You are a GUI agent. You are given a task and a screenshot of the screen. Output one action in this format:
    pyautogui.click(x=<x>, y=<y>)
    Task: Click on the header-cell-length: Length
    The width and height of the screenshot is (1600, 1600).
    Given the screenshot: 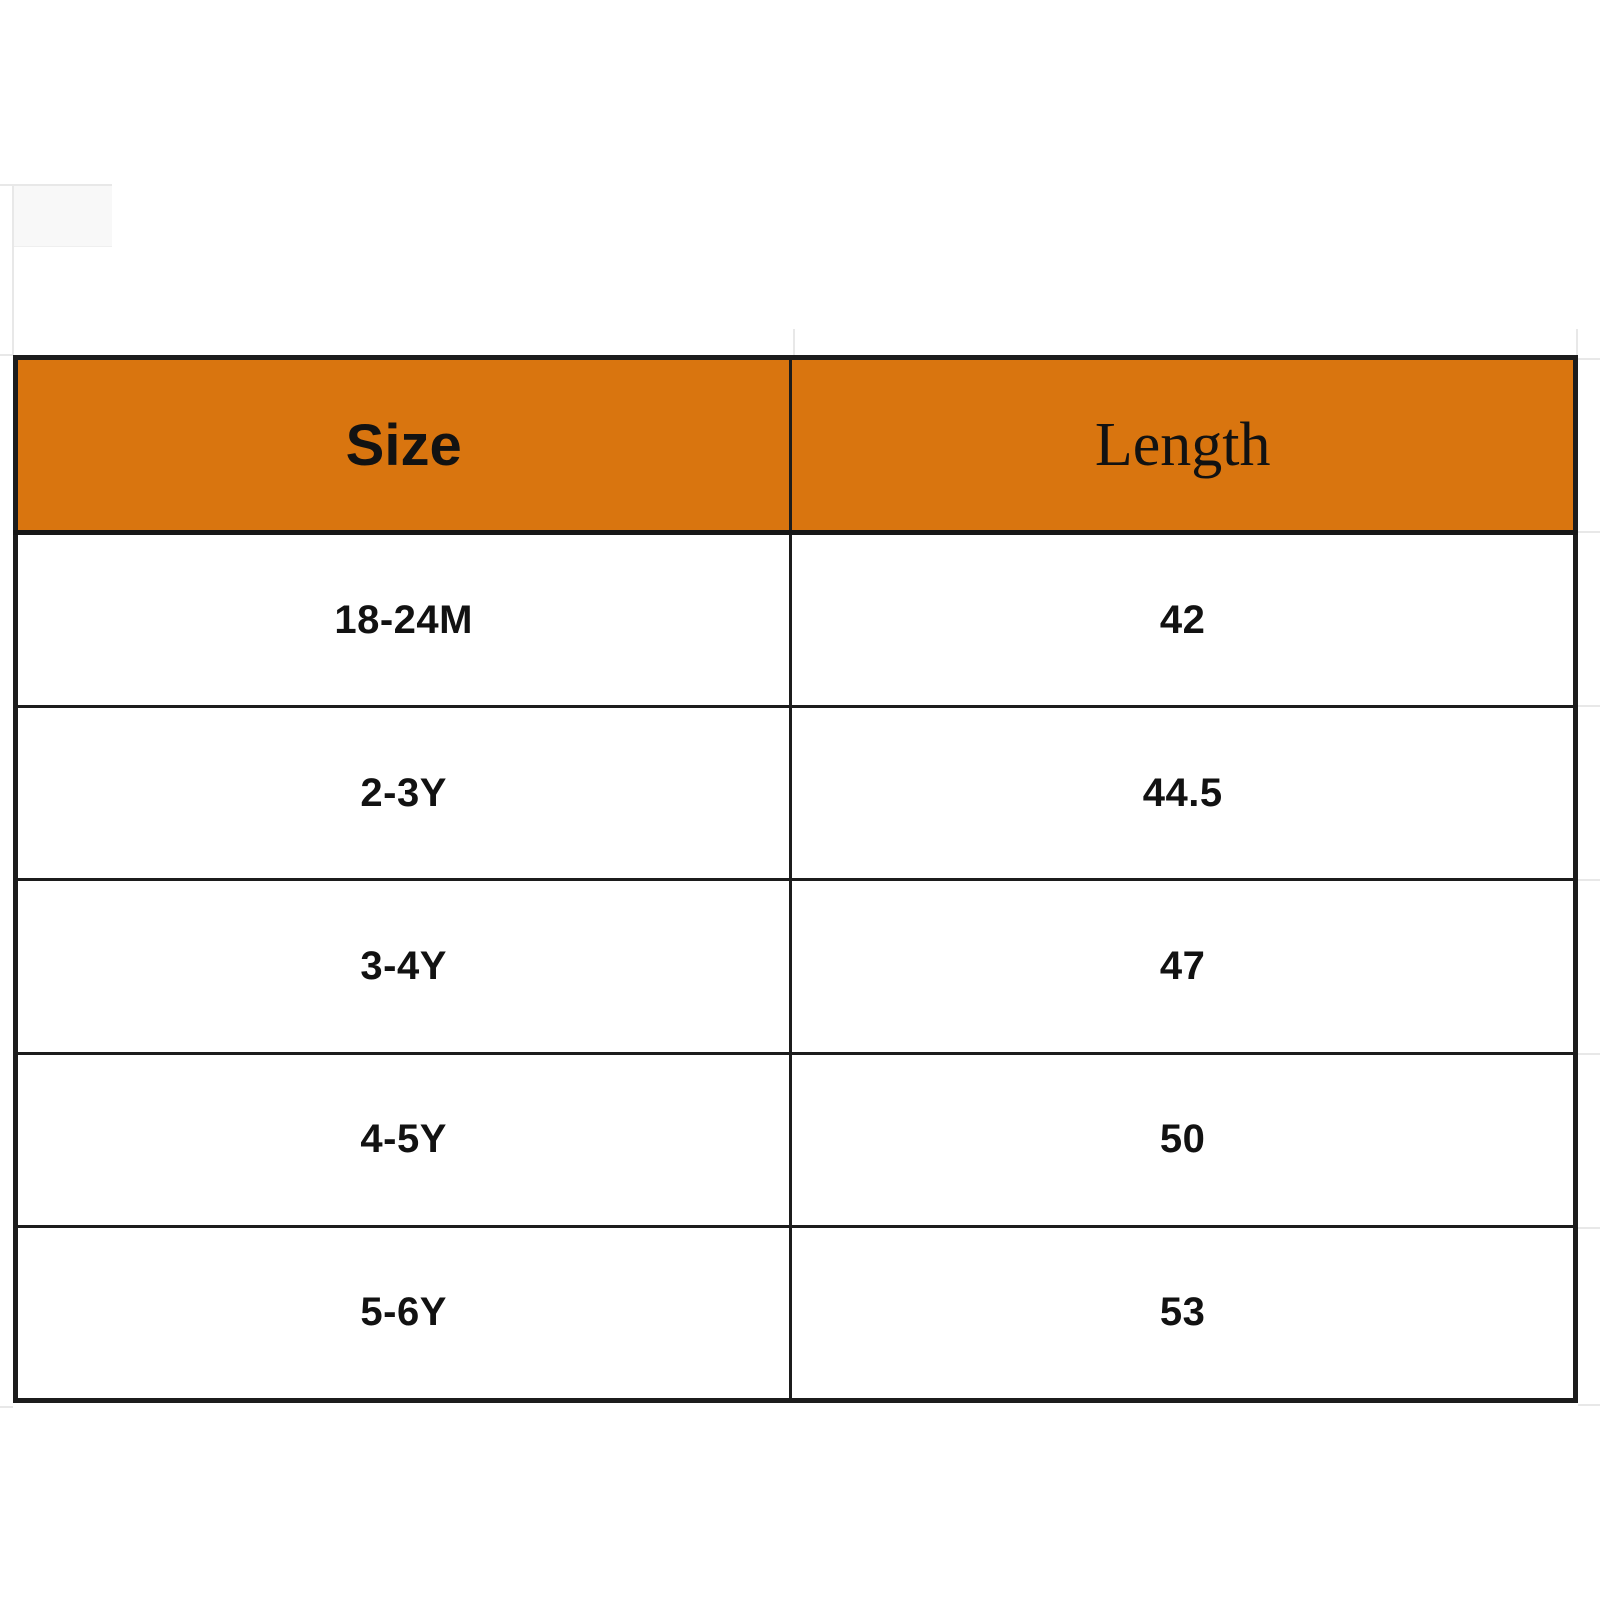 What is the action you would take?
    pyautogui.click(x=1183, y=445)
    